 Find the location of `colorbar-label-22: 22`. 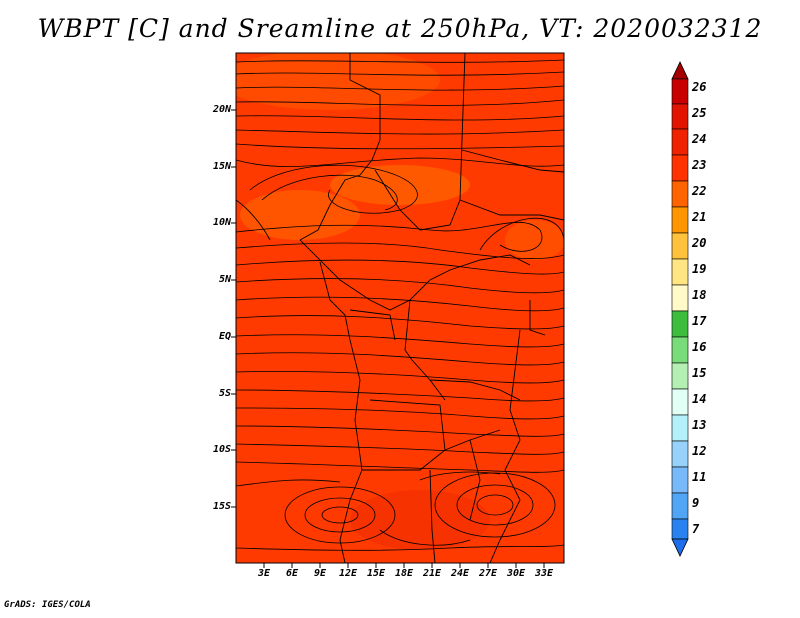

colorbar-label-22: 22 is located at coordinates (699, 191).